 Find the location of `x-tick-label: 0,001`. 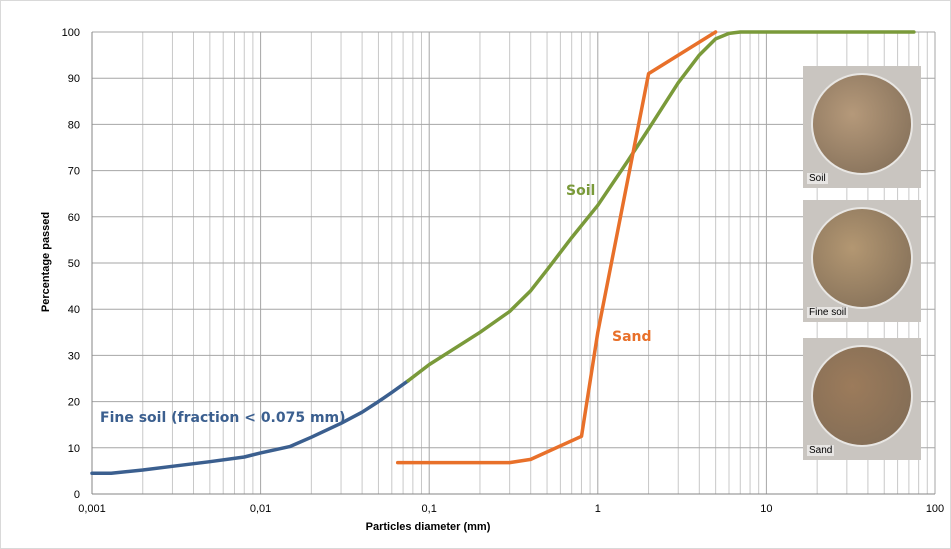

x-tick-label: 0,001 is located at coordinates (92, 509).